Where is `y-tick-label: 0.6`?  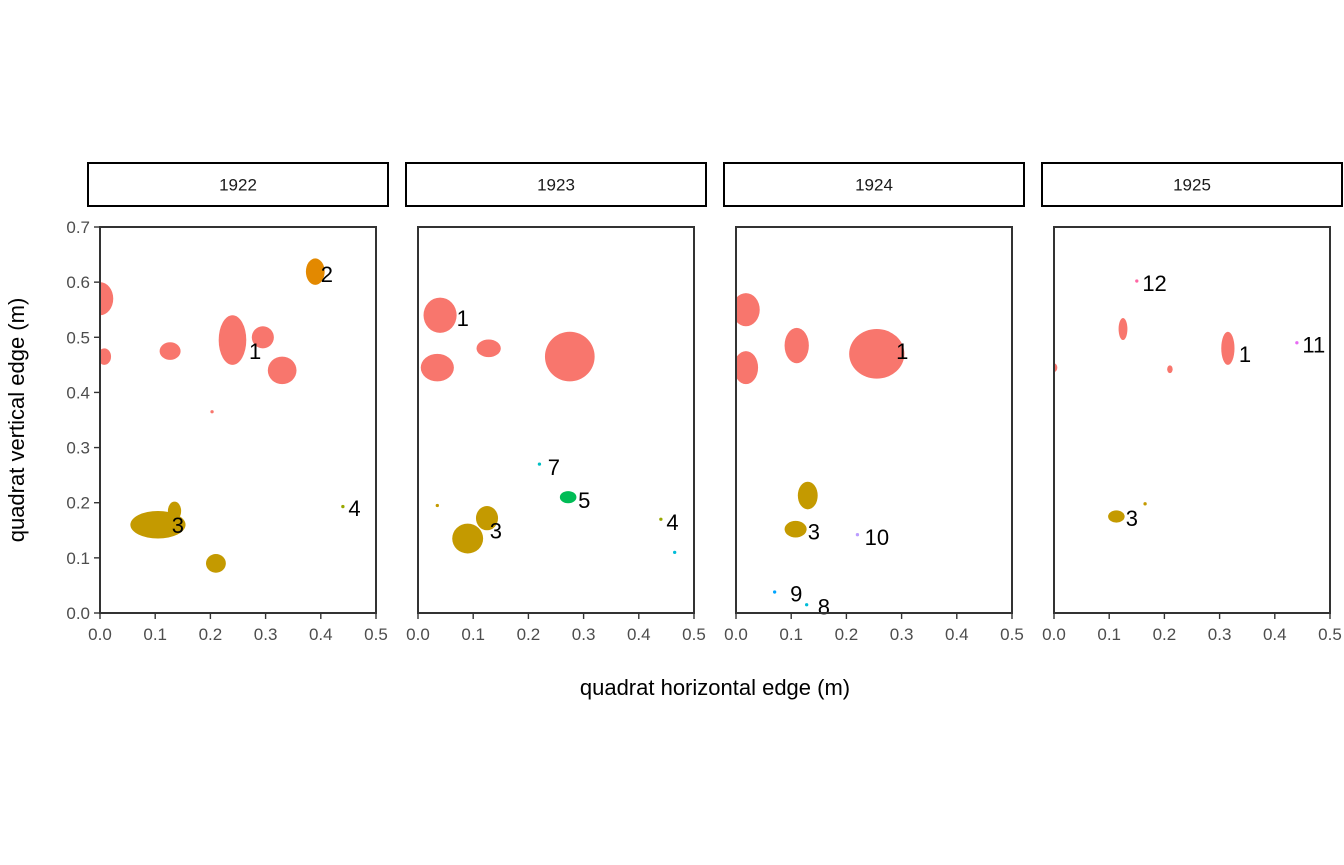
y-tick-label: 0.6 is located at coordinates (78, 282).